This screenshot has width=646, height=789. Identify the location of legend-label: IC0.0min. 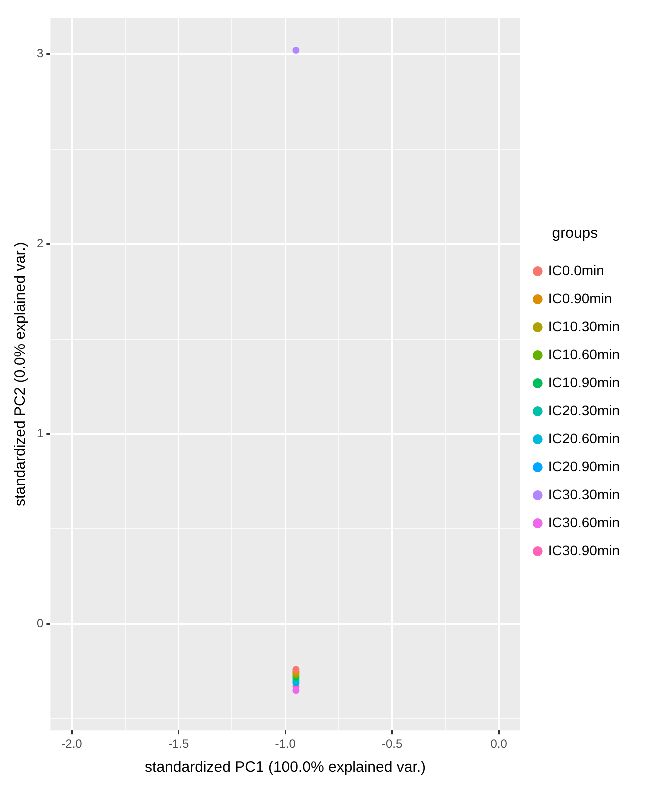
(576, 270).